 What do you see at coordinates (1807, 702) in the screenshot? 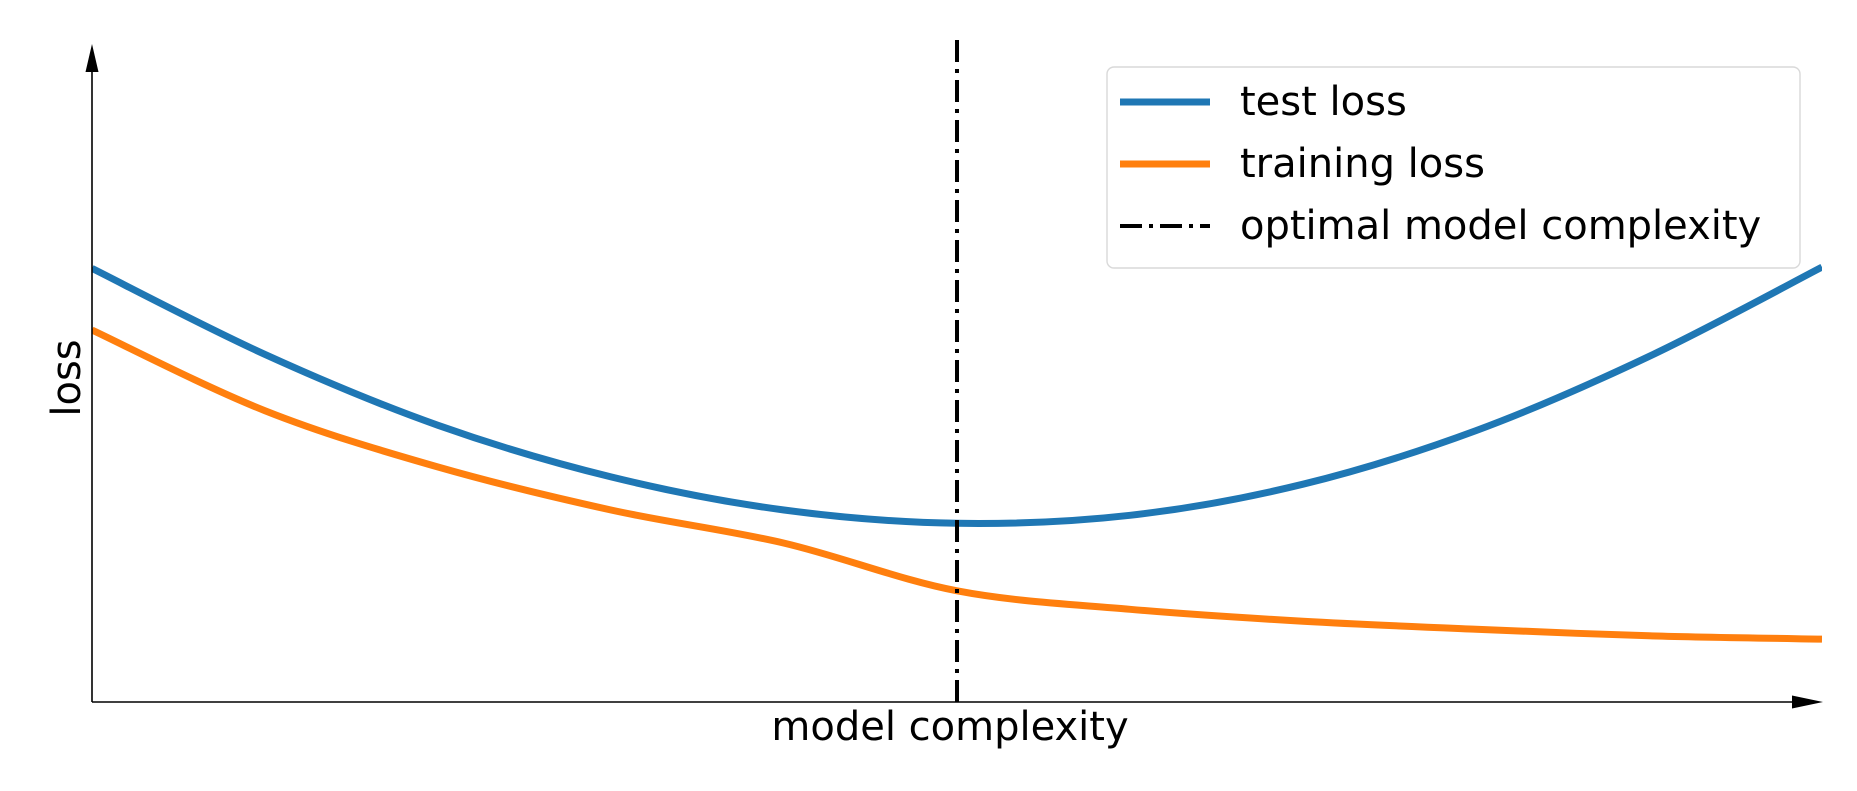
I see `x-axis-arrow-icon` at bounding box center [1807, 702].